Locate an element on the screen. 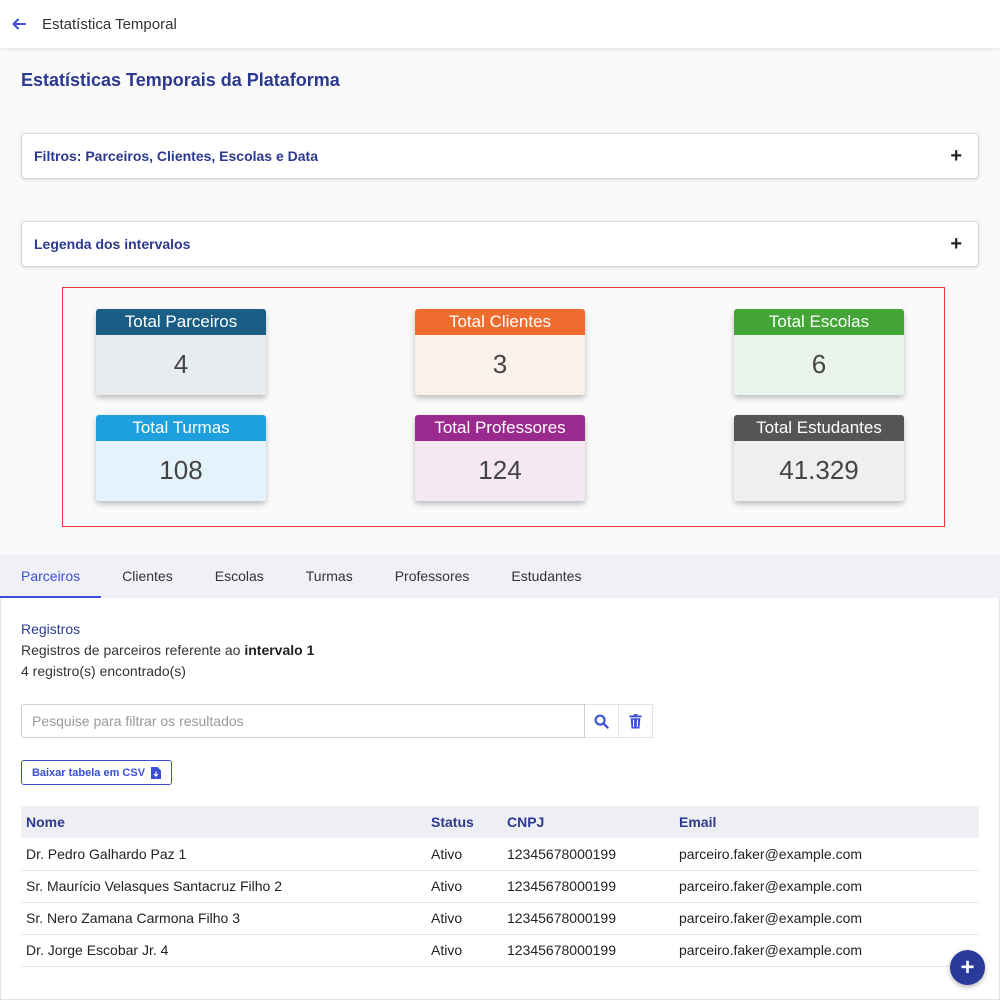 The width and height of the screenshot is (1000, 1000). stat-card-professores: Total Professores 124 is located at coordinates (500, 458).